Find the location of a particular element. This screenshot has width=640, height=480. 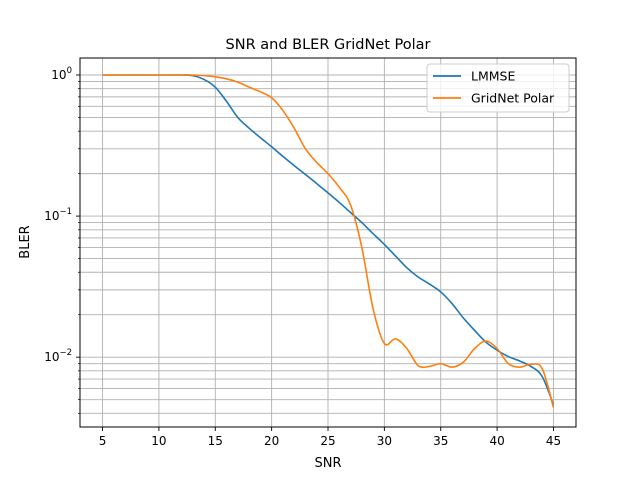

x-tick-label: 20 is located at coordinates (271, 441).